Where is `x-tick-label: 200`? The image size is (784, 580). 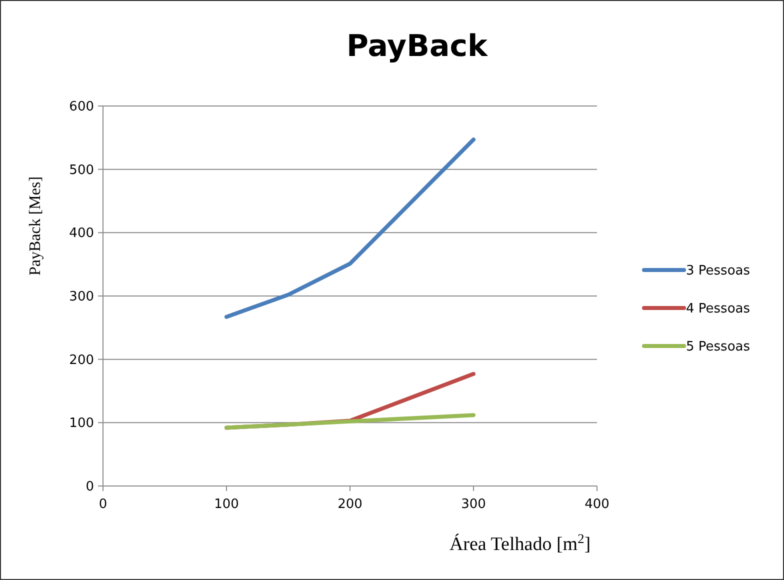 x-tick-label: 200 is located at coordinates (350, 504).